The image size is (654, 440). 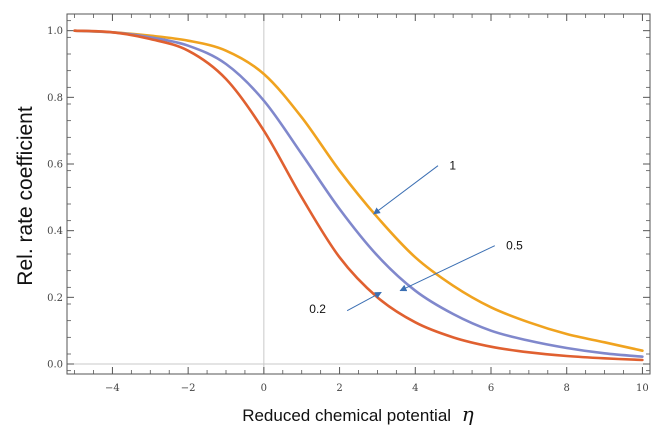 I want to click on y-tick-label: 0.2, so click(x=55, y=298).